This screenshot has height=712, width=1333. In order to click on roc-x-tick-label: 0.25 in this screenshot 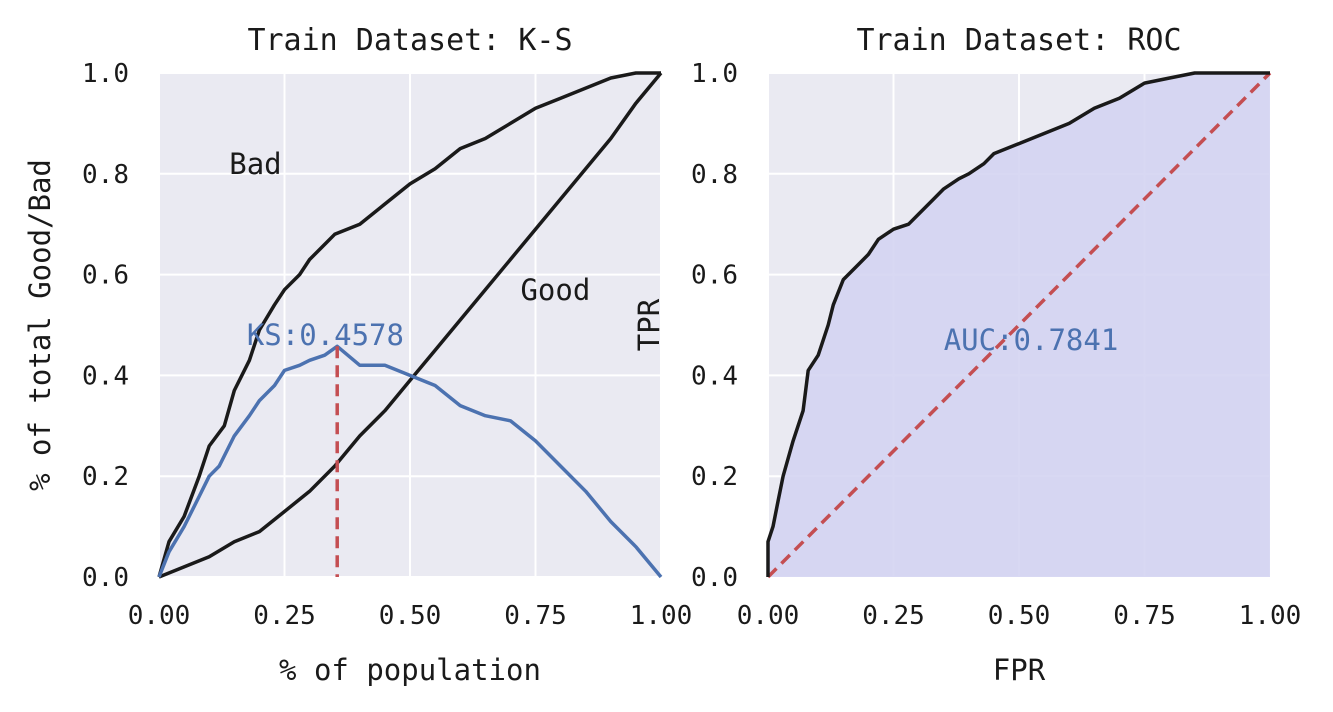, I will do `click(893, 616)`.